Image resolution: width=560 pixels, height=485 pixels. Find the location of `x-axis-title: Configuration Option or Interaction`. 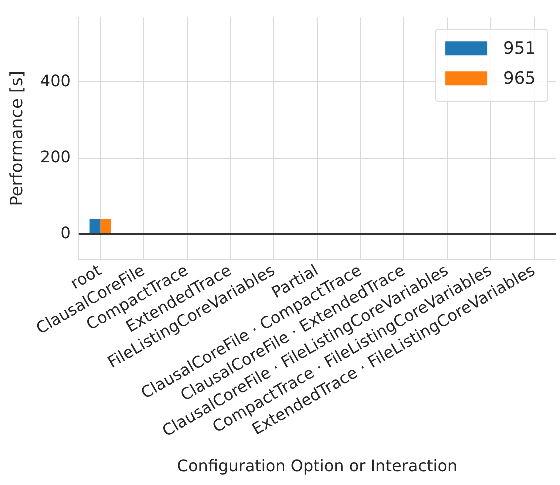

x-axis-title: Configuration Option or Interaction is located at coordinates (317, 466).